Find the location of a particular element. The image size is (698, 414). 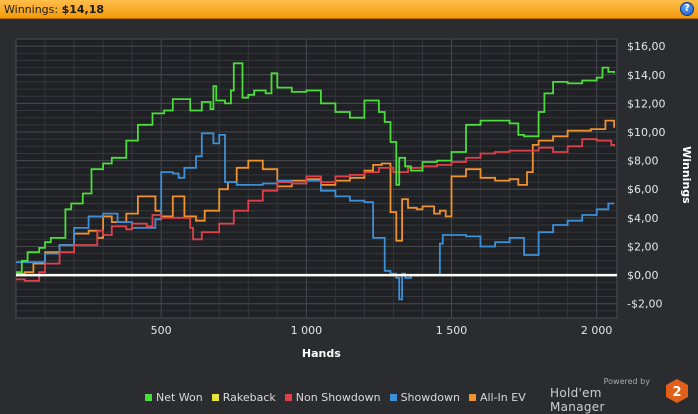

help-icon: ? is located at coordinates (687, 9).